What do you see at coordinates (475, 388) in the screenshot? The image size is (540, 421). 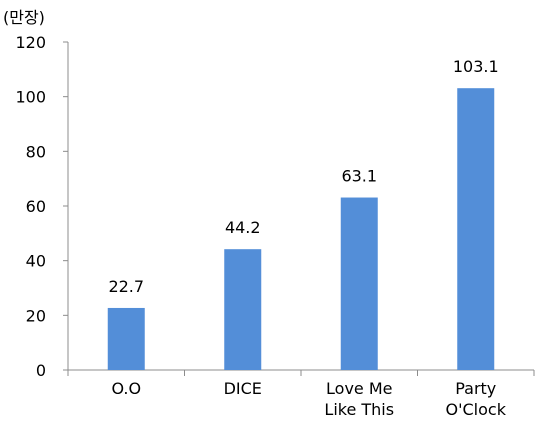 I see `x-tick-label: Party` at bounding box center [475, 388].